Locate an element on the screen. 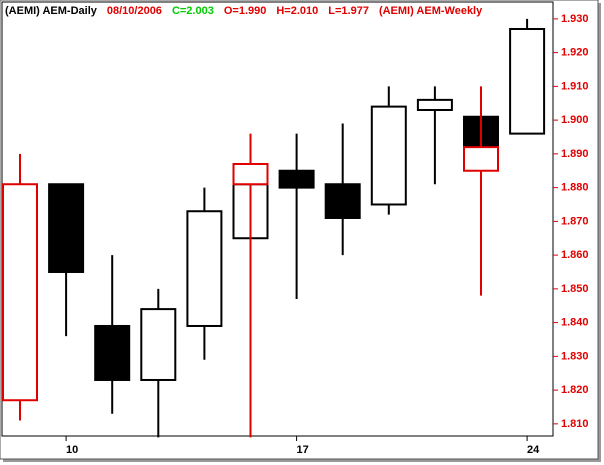  y-tick-label: 1.910 is located at coordinates (575, 86).